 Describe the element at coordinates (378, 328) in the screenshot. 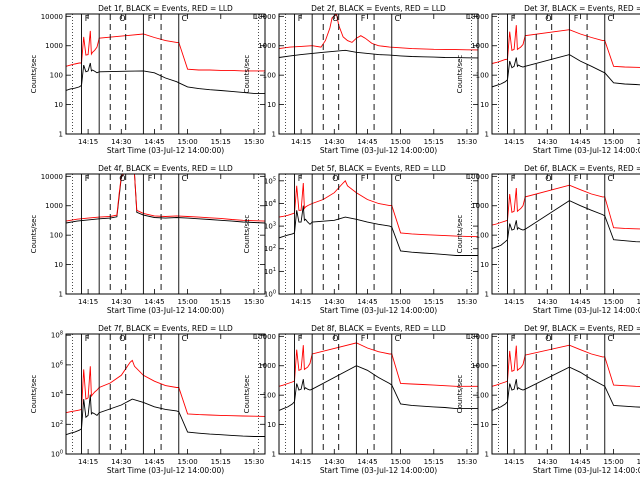

I see `chart-title: Det 8f, BLACK = Events, RED = LLD` at that location.